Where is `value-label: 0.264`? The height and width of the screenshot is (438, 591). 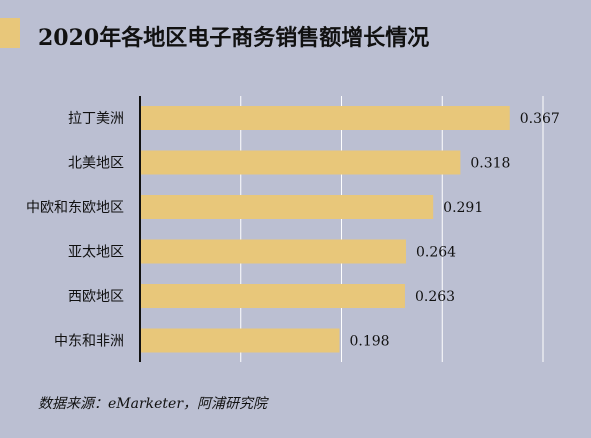
value-label: 0.264 is located at coordinates (436, 253).